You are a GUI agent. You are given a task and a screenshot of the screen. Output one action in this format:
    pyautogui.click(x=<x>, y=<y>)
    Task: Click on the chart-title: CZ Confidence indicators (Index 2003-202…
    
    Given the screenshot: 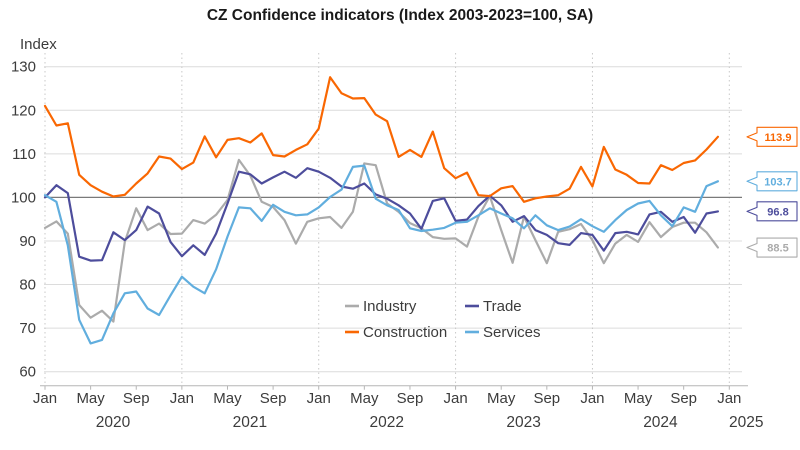 What is the action you would take?
    pyautogui.click(x=400, y=15)
    